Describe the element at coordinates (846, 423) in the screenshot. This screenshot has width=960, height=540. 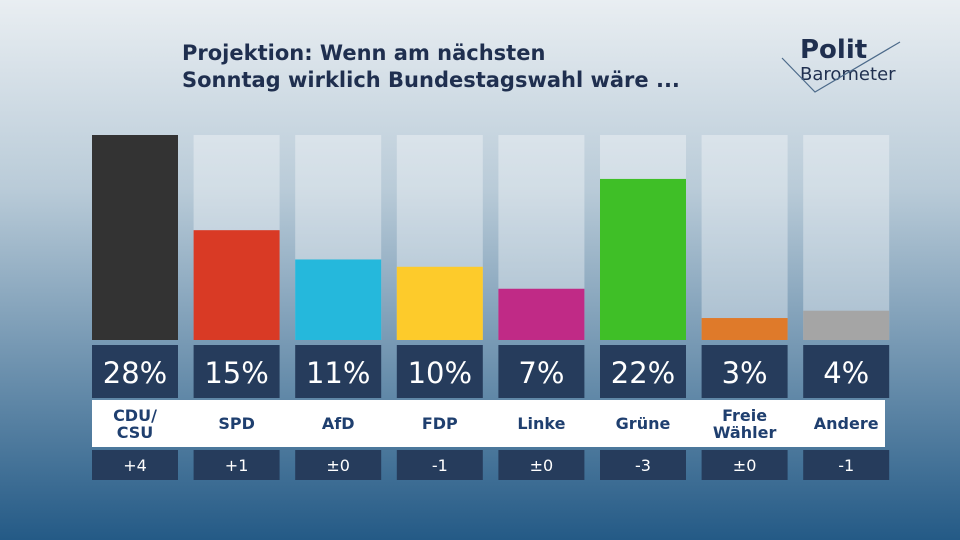
I see `category-label: Andere` at that location.